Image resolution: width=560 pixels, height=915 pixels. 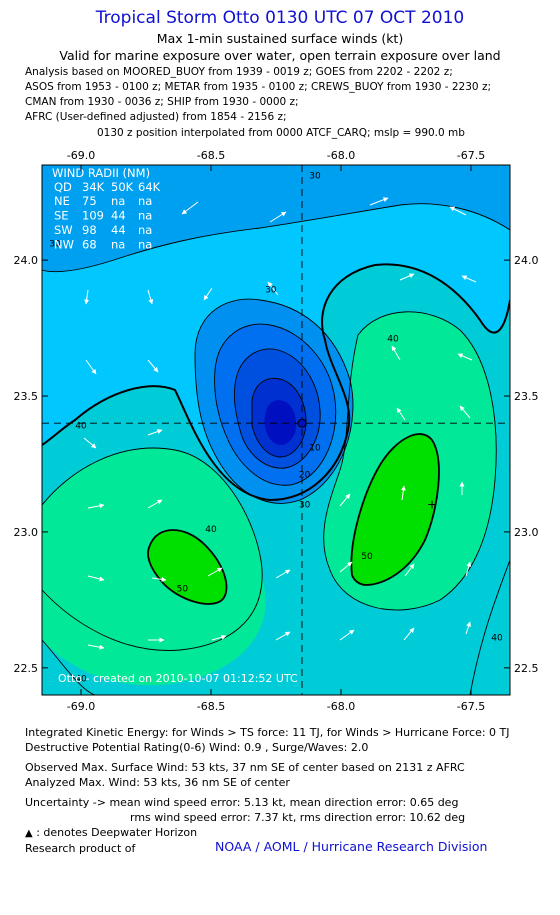 I want to click on field-60-west, so click(x=187, y=567).